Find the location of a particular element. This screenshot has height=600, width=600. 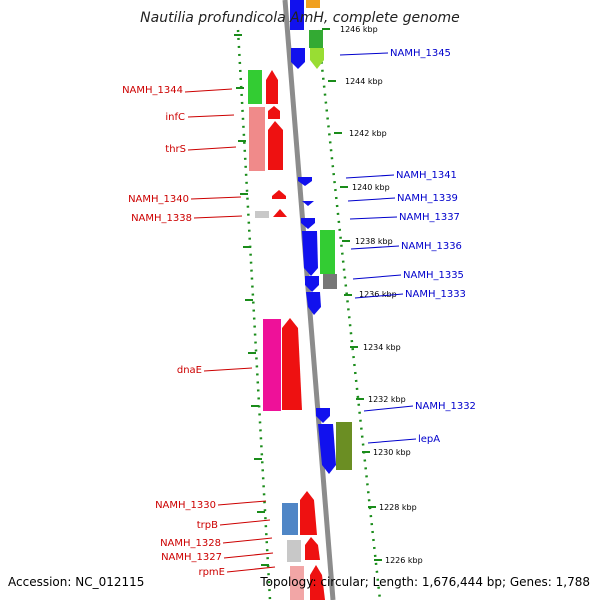

gene-label: trpB is located at coordinates (207, 525).